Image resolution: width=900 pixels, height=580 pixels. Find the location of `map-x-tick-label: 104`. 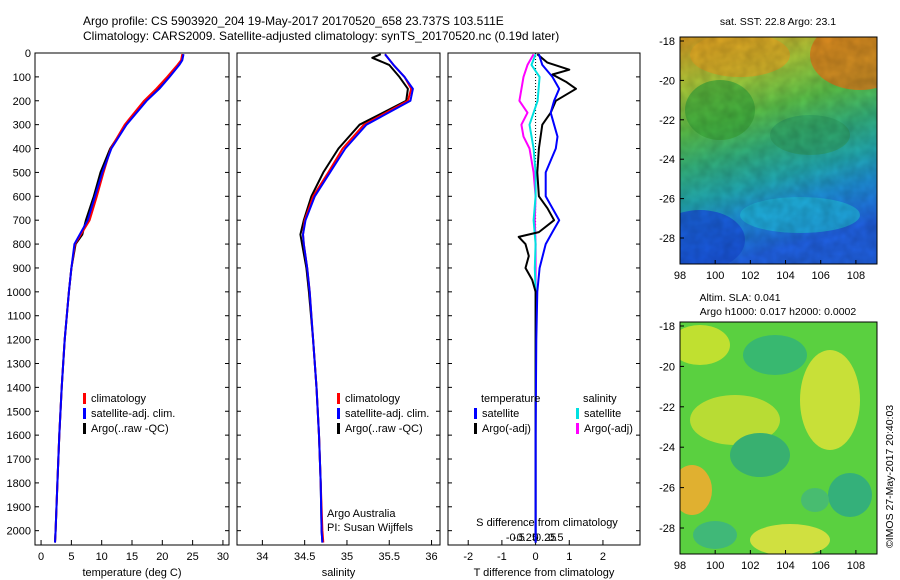

map-x-tick-label: 104 is located at coordinates (785, 276).